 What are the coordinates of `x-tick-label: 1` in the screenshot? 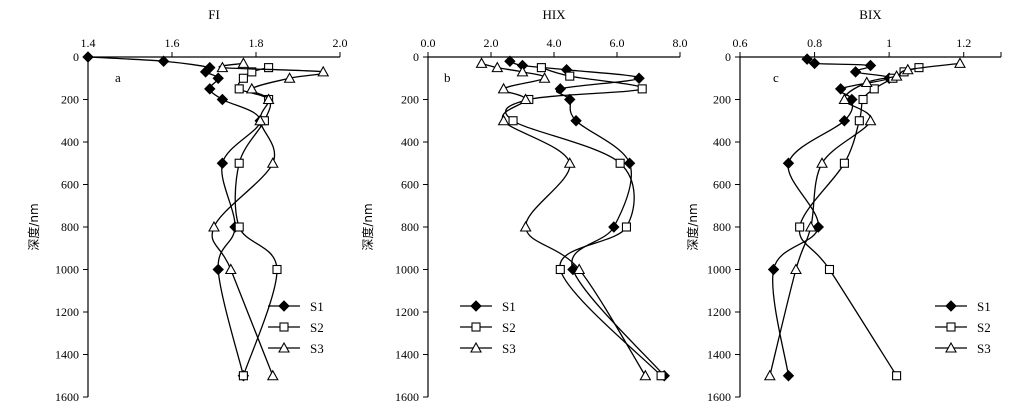 It's located at (889, 43).